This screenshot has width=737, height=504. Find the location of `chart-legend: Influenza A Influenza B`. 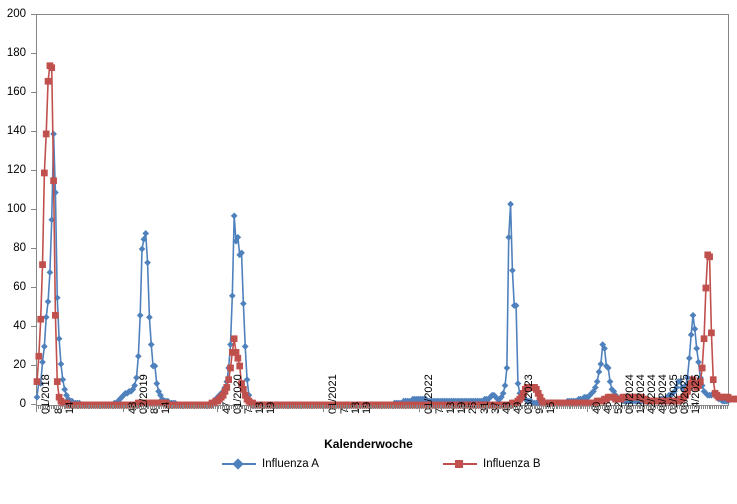

chart-legend: Influenza A Influenza B is located at coordinates (368, 469).